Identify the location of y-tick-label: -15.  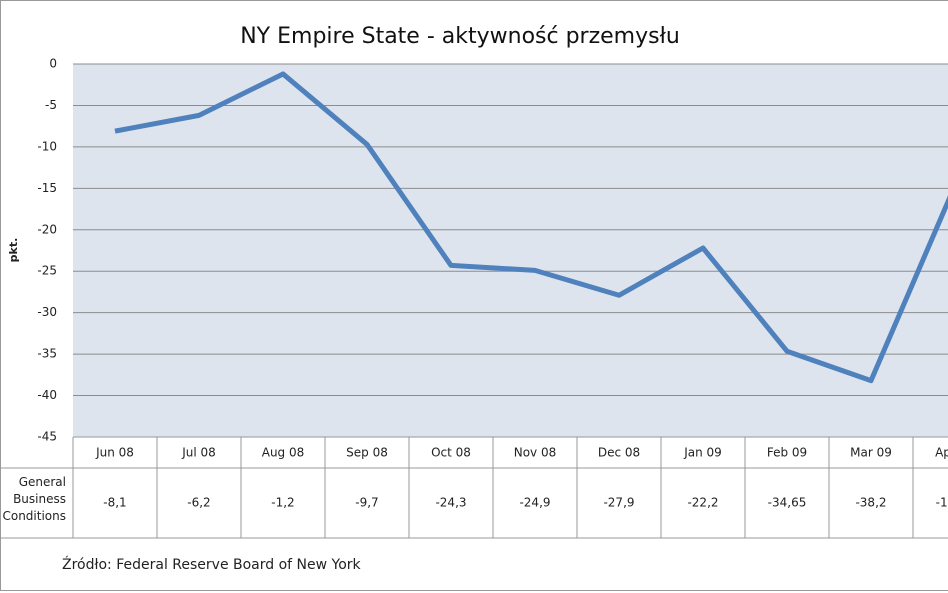
(47, 188).